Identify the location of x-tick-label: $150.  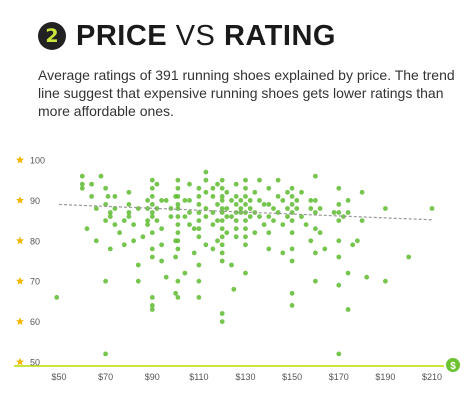
(292, 377).